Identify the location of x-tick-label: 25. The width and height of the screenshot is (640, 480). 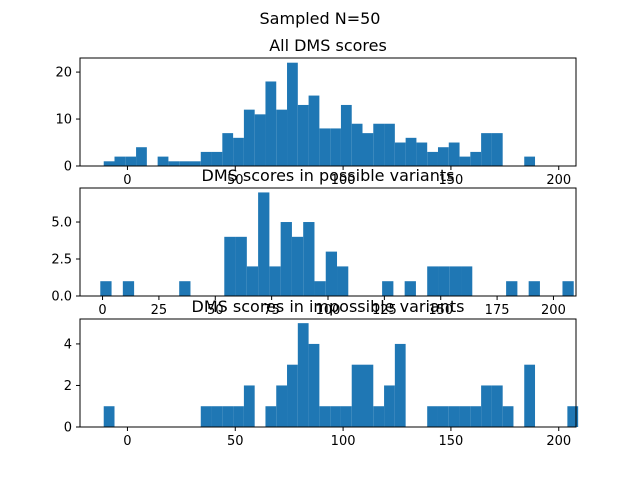
(159, 310).